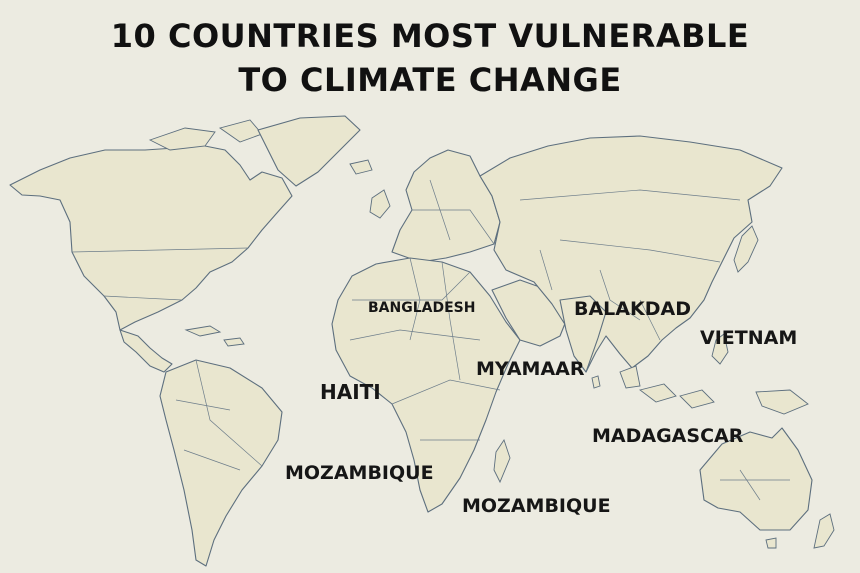 The image size is (860, 573). I want to click on sri-lanka-island, so click(596, 382).